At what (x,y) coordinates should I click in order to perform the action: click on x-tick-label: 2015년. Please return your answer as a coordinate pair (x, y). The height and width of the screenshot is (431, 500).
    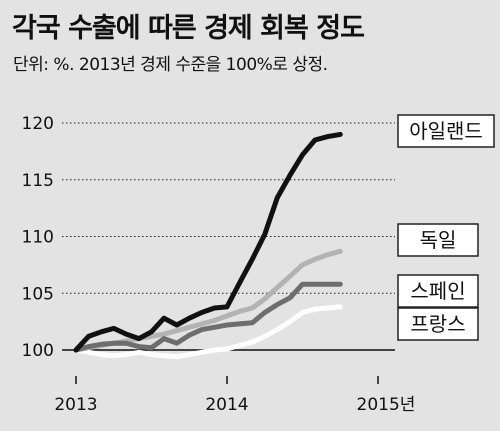
    Looking at the image, I should click on (386, 405).